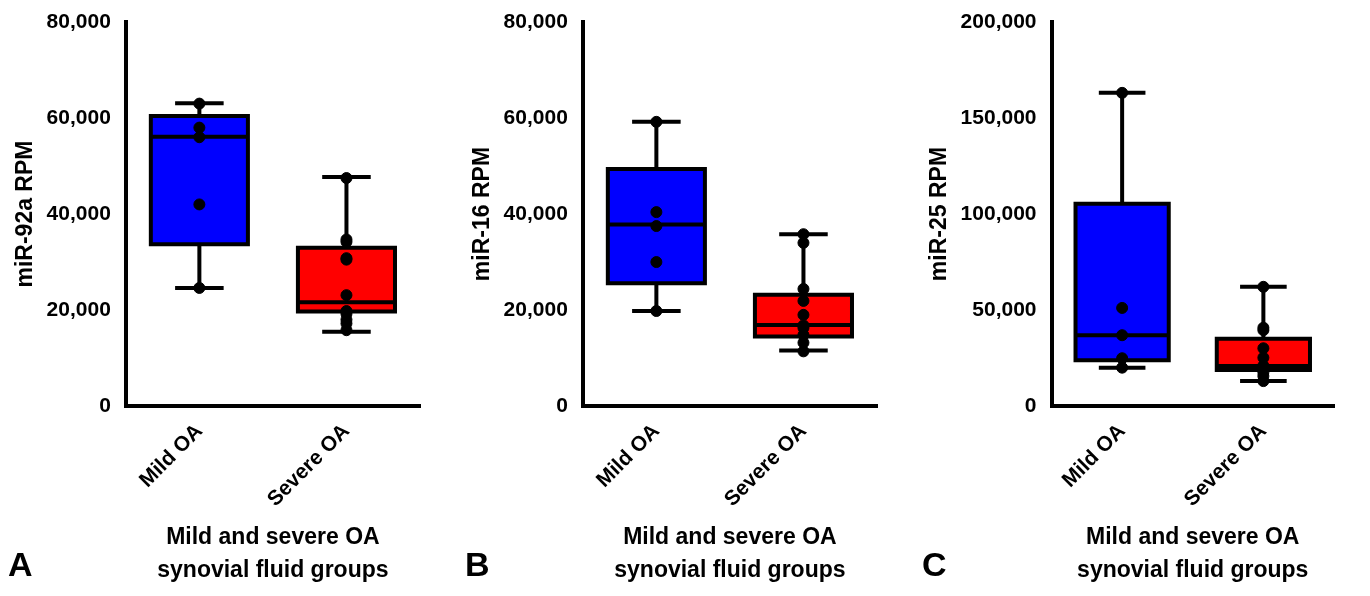  What do you see at coordinates (20, 564) in the screenshot?
I see `text: A` at bounding box center [20, 564].